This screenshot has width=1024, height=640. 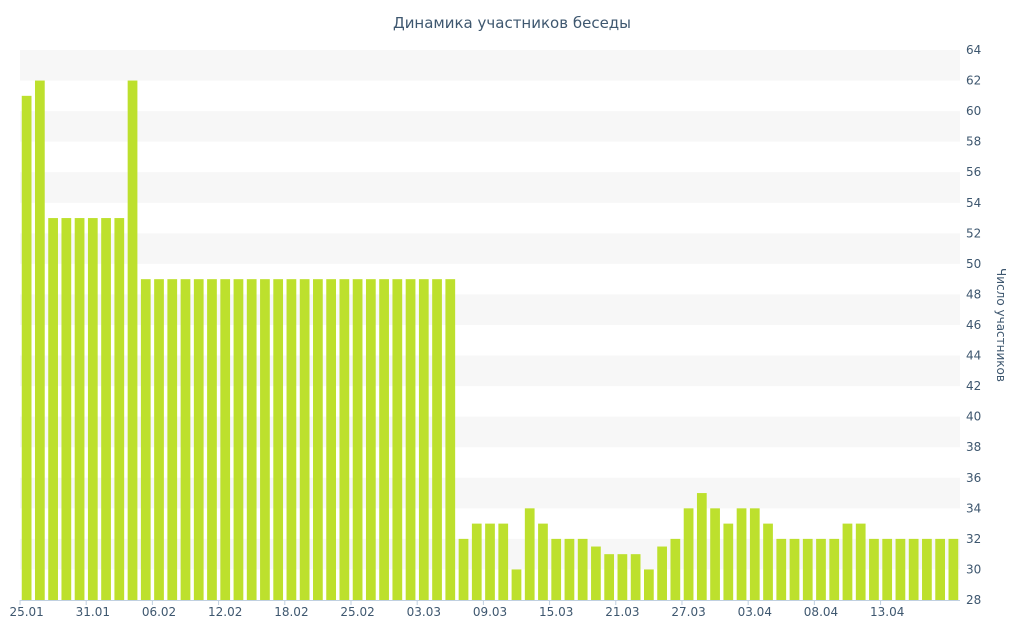 I want to click on x-tick-label: 06.02, so click(x=159, y=612).